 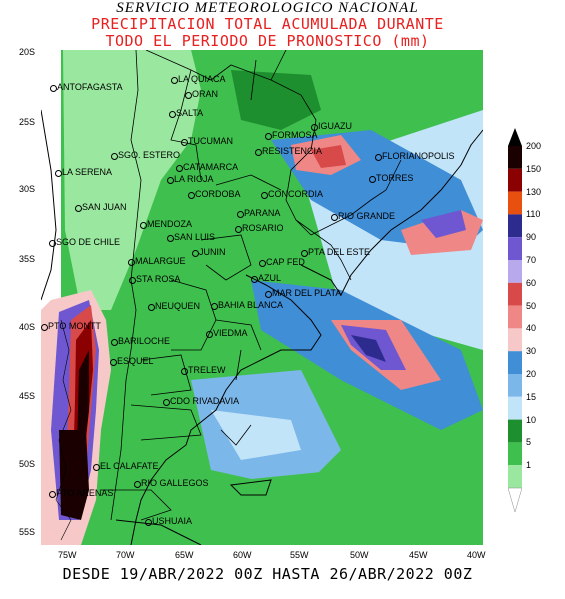 I want to click on city-label: BAHIA BLANCA, so click(x=251, y=305).